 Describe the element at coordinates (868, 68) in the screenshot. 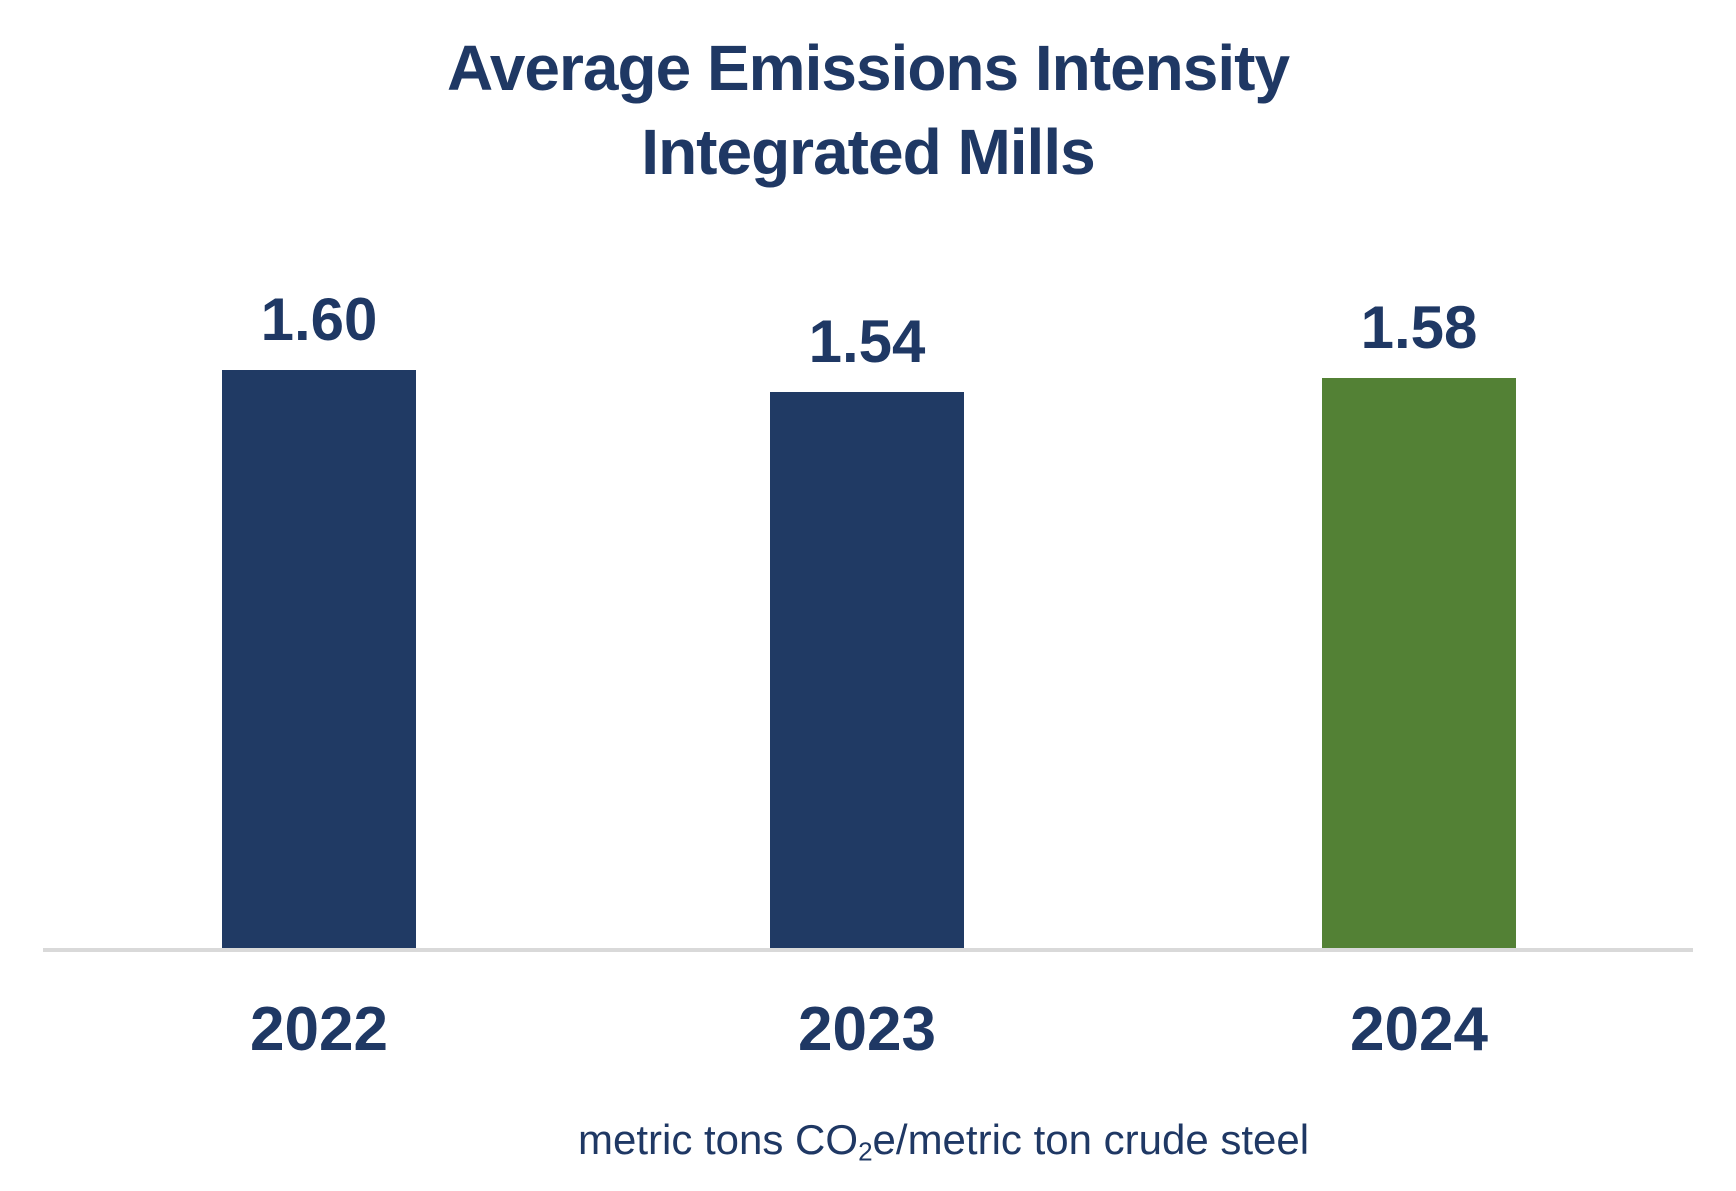

I see `chart-title-line1: Average Emissions Intensity` at that location.